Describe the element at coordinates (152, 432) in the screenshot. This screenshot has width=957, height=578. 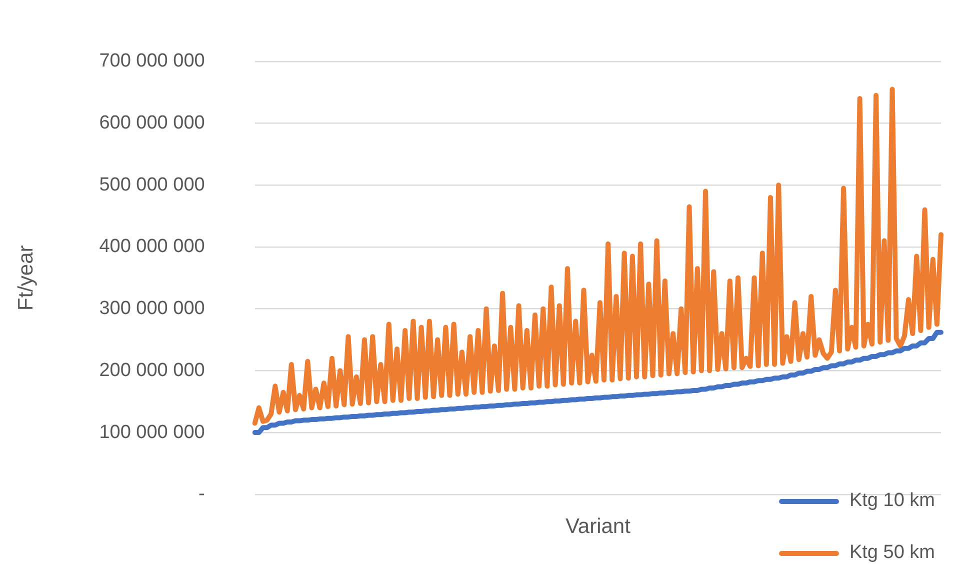
I see `y-tick-label: 100 000 000` at that location.